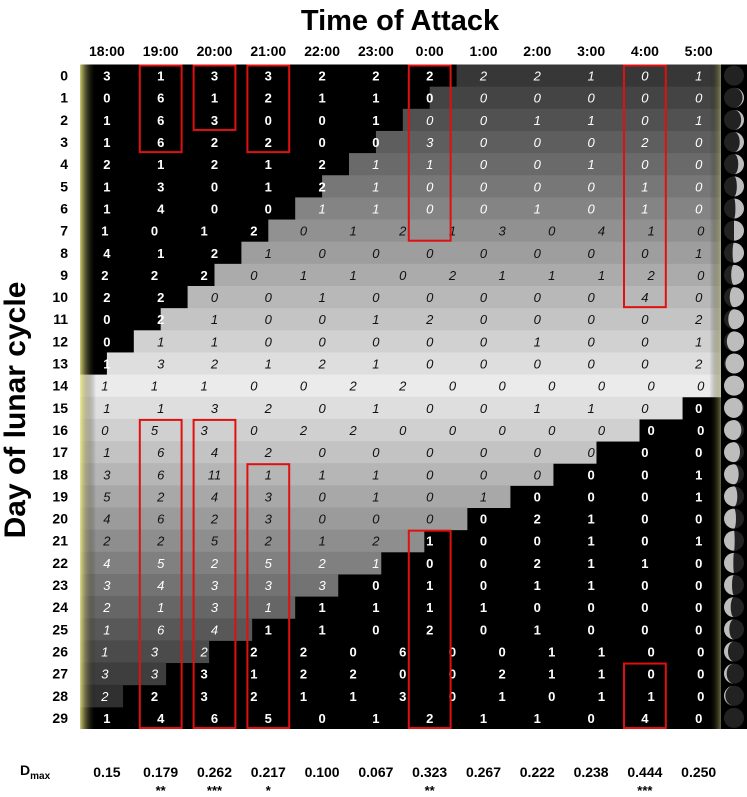 The height and width of the screenshot is (797, 747). Describe the element at coordinates (64, 142) in the screenshot. I see `day-tick-label: 3` at that location.